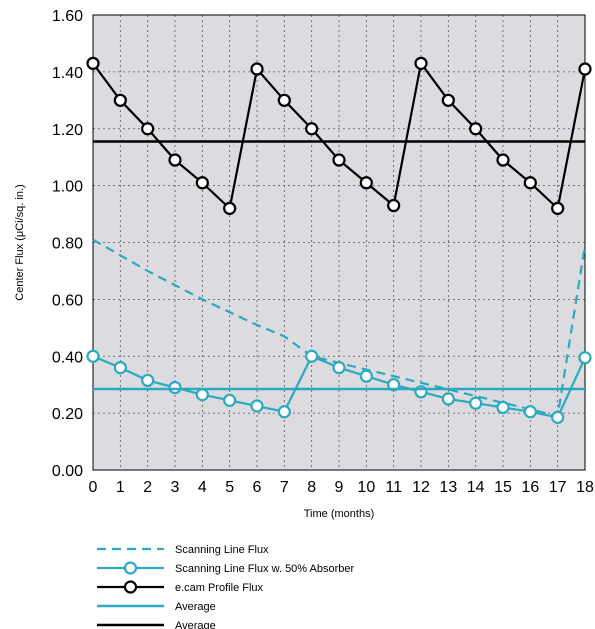 Image resolution: width=595 pixels, height=629 pixels. I want to click on y-tick-label: 0.00, so click(67, 471).